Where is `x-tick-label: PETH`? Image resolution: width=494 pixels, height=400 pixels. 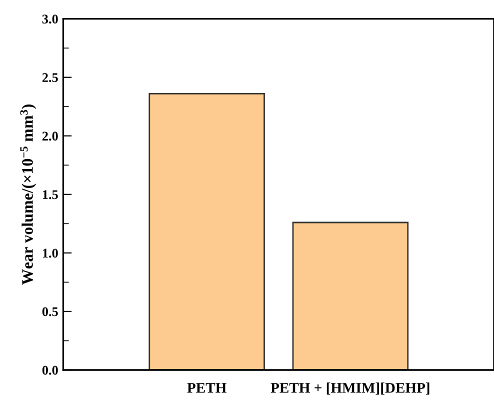 x-tick-label: PETH is located at coordinates (206, 388).